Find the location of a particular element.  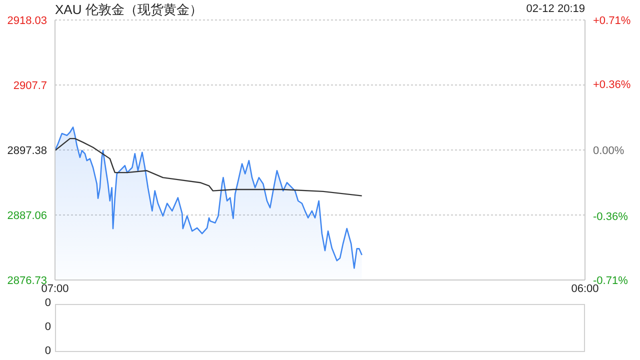

y-tick-label: 2887.06 is located at coordinates (27, 216).